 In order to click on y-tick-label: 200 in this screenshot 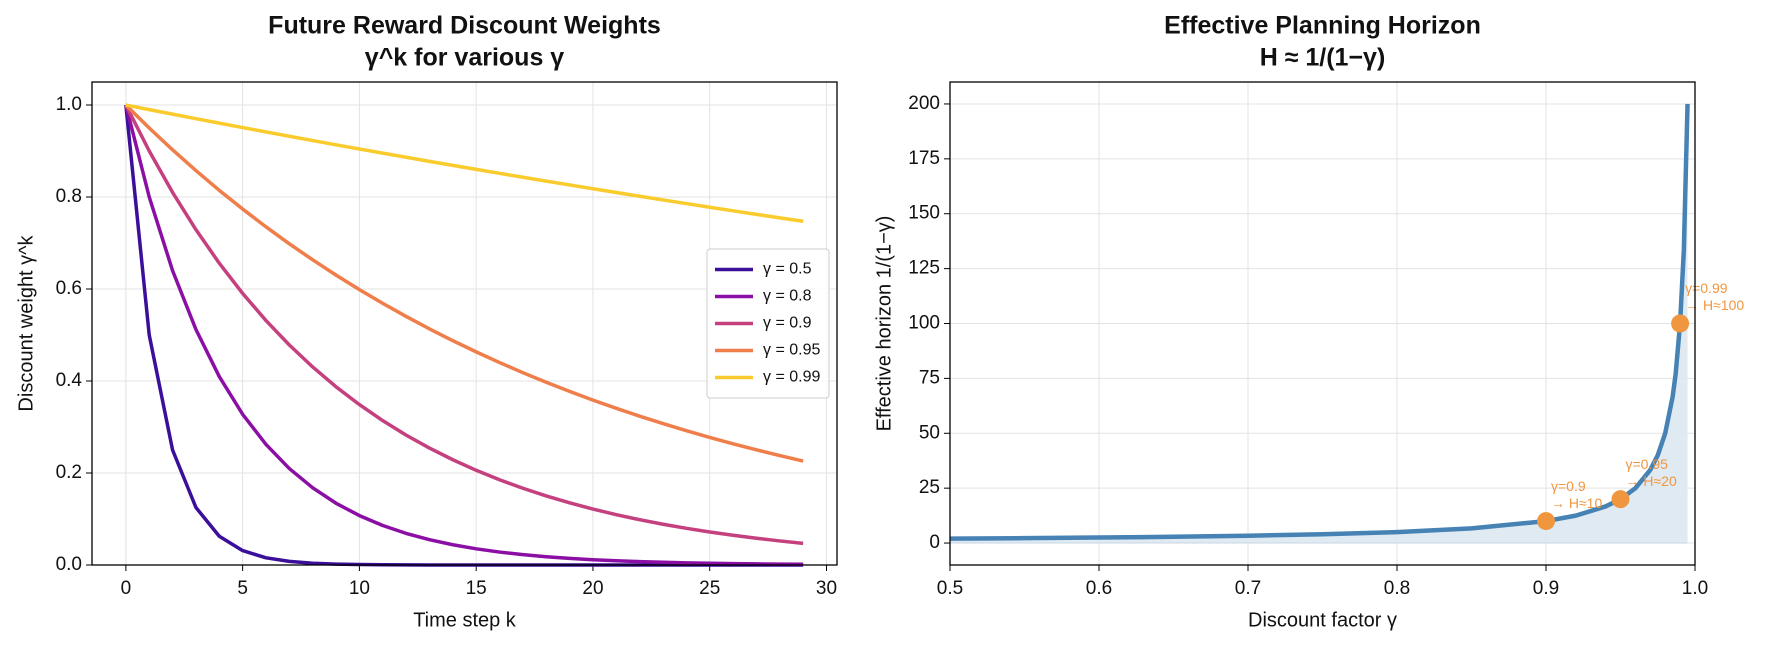, I will do `click(924, 103)`.